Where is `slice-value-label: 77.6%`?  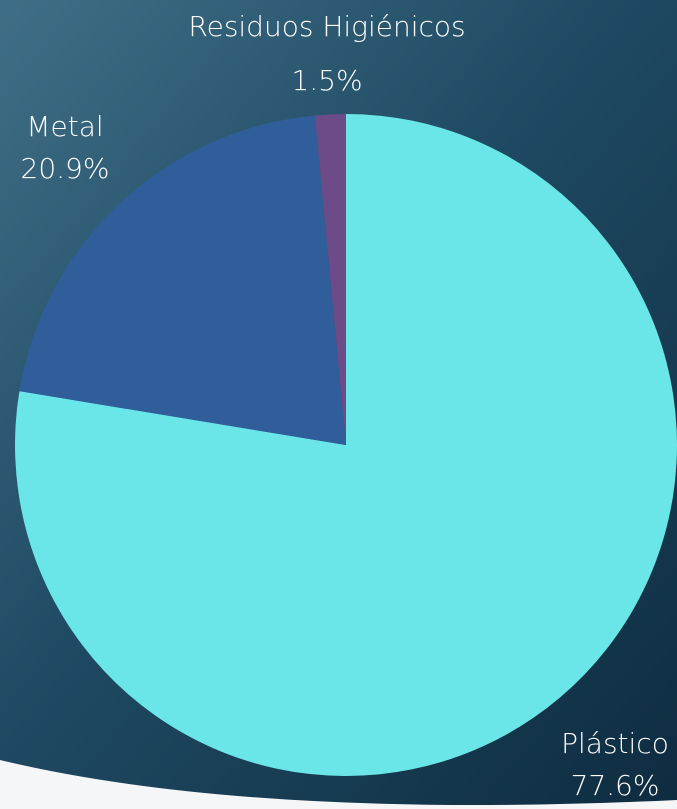 slice-value-label: 77.6% is located at coordinates (615, 785).